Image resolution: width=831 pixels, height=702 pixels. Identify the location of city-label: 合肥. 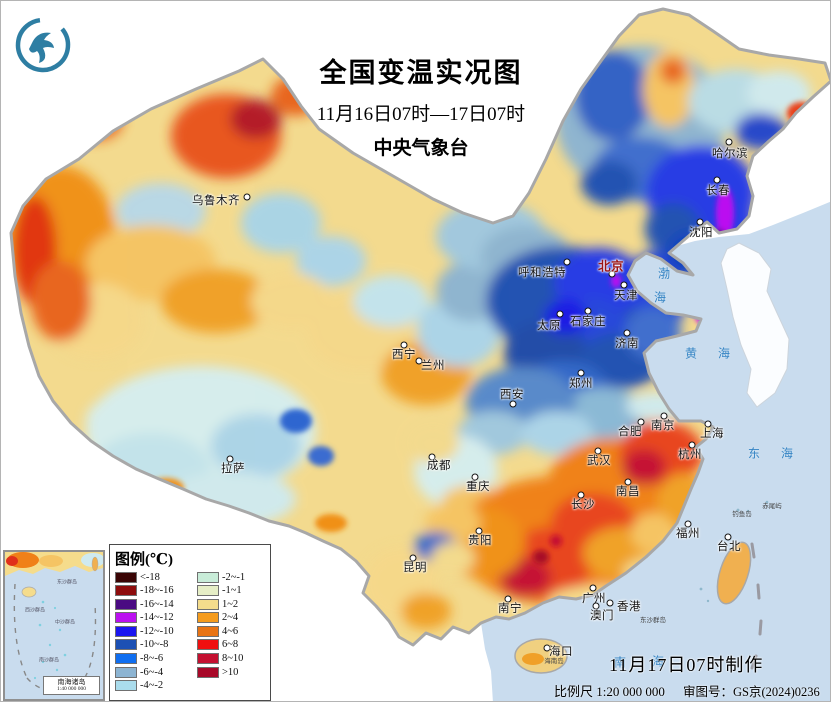
(630, 432).